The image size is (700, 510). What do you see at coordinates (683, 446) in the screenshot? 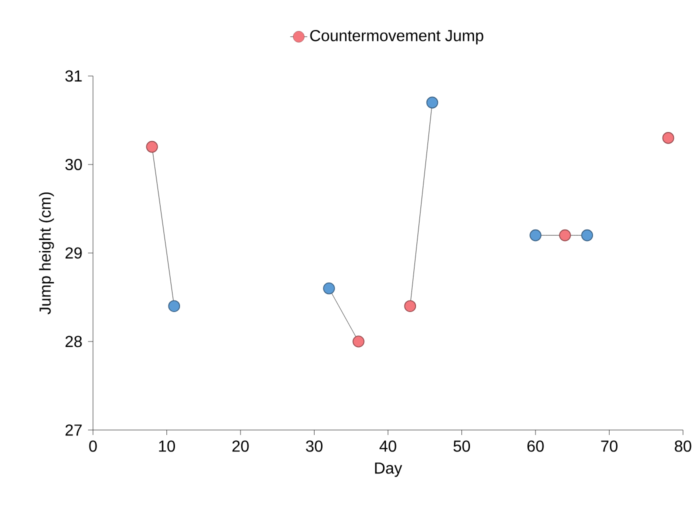
I see `x-tick-label: 80` at bounding box center [683, 446].